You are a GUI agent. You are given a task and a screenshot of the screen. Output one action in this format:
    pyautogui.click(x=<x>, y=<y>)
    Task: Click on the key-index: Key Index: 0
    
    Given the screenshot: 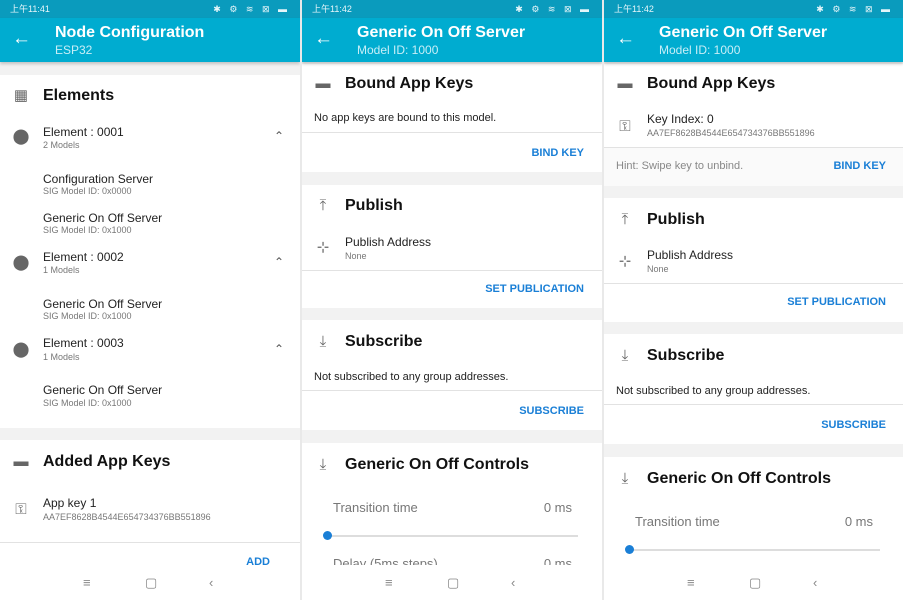 What is the action you would take?
    pyautogui.click(x=680, y=119)
    